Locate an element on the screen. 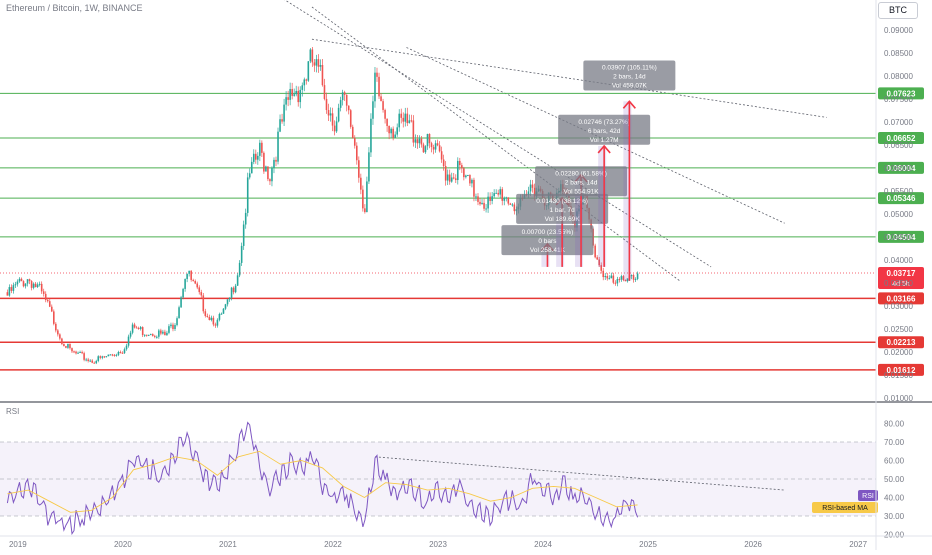 The width and height of the screenshot is (932, 555). rsi-pane-title: RSI is located at coordinates (13, 411).